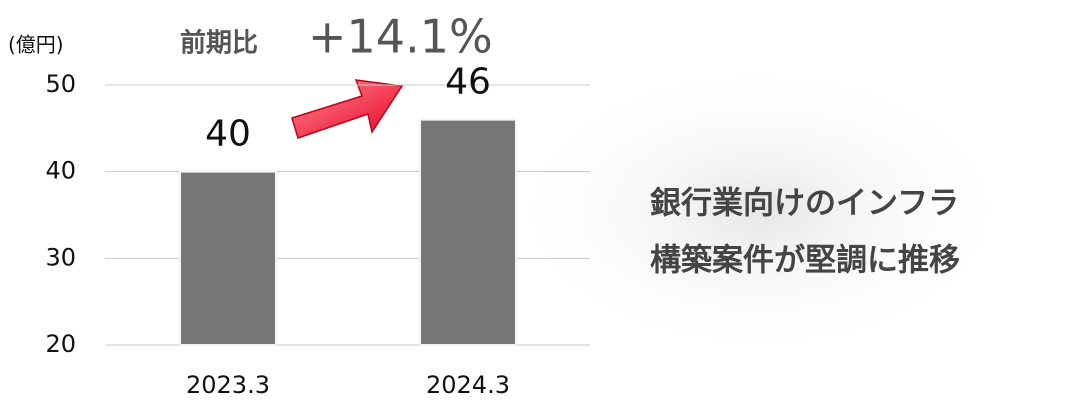 The image size is (1079, 405). Describe the element at coordinates (60, 257) in the screenshot. I see `y-tick-label: 30` at that location.